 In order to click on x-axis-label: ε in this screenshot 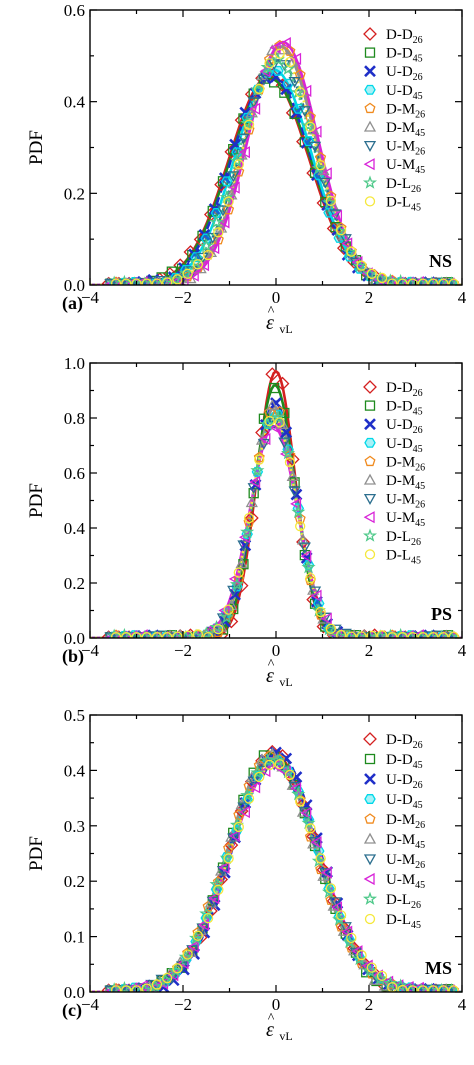, I will do `click(270, 676)`.